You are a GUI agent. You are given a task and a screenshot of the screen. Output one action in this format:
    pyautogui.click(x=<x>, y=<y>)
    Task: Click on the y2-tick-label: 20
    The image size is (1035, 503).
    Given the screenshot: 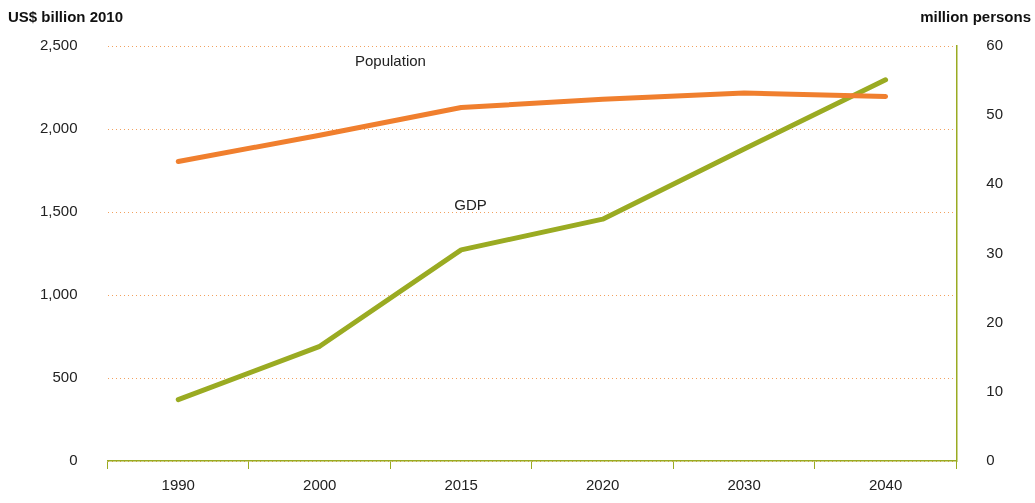 What is the action you would take?
    pyautogui.click(x=994, y=321)
    